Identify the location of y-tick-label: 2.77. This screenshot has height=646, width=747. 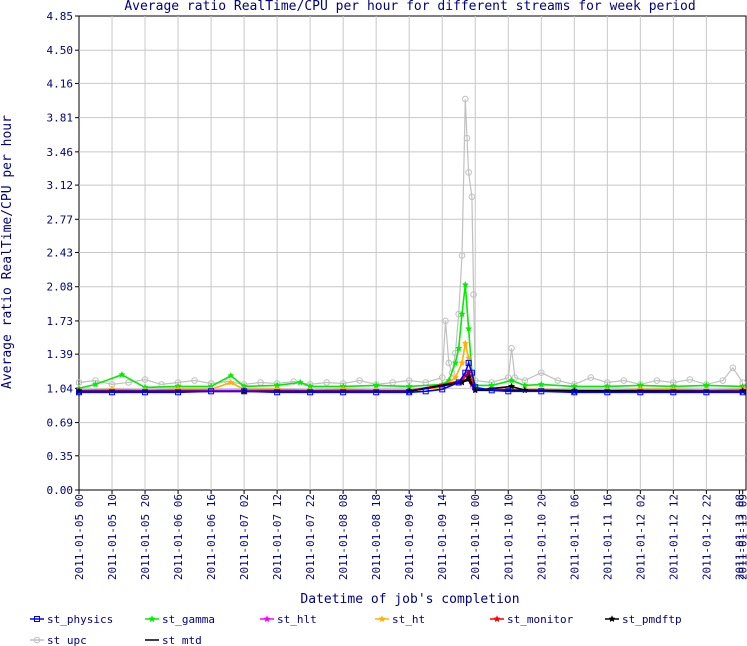
(60, 219).